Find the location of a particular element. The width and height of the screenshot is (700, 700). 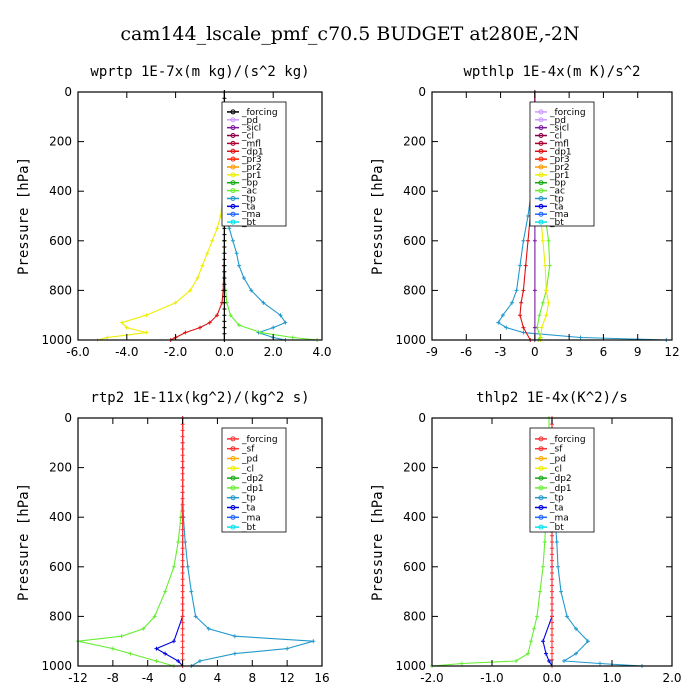

y-axis-label-wprtp: Pressure [hPa] is located at coordinates (24, 216).